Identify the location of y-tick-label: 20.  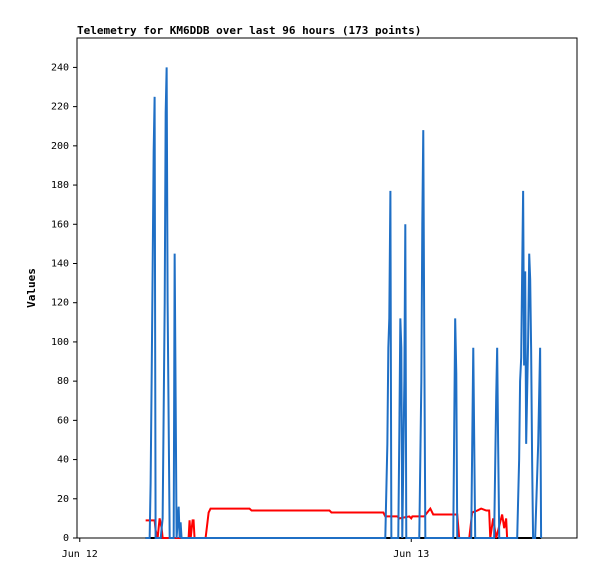
(63, 499).